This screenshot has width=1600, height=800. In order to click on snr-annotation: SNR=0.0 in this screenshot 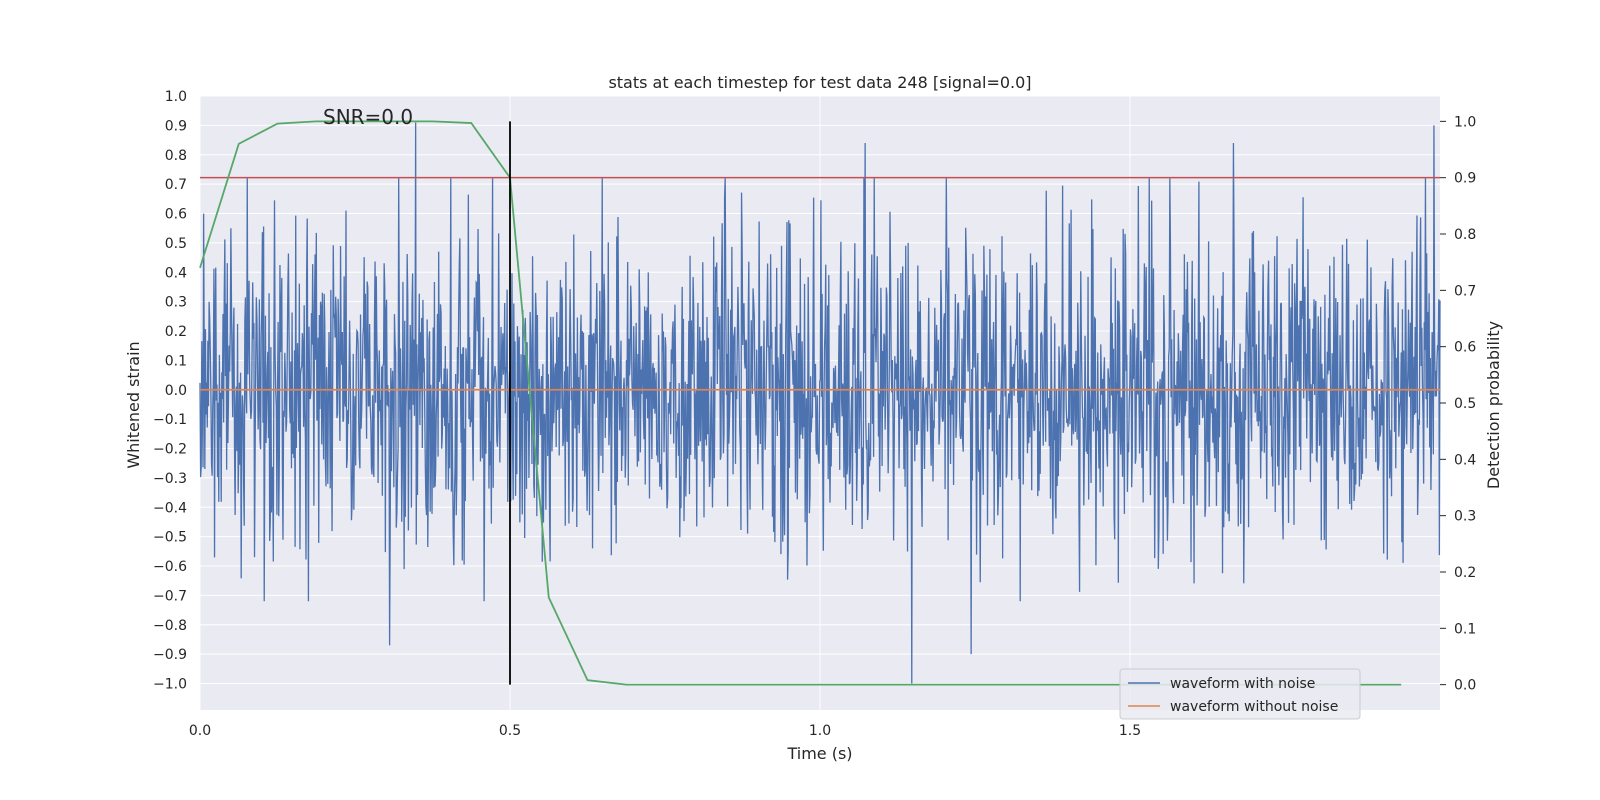, I will do `click(368, 117)`.